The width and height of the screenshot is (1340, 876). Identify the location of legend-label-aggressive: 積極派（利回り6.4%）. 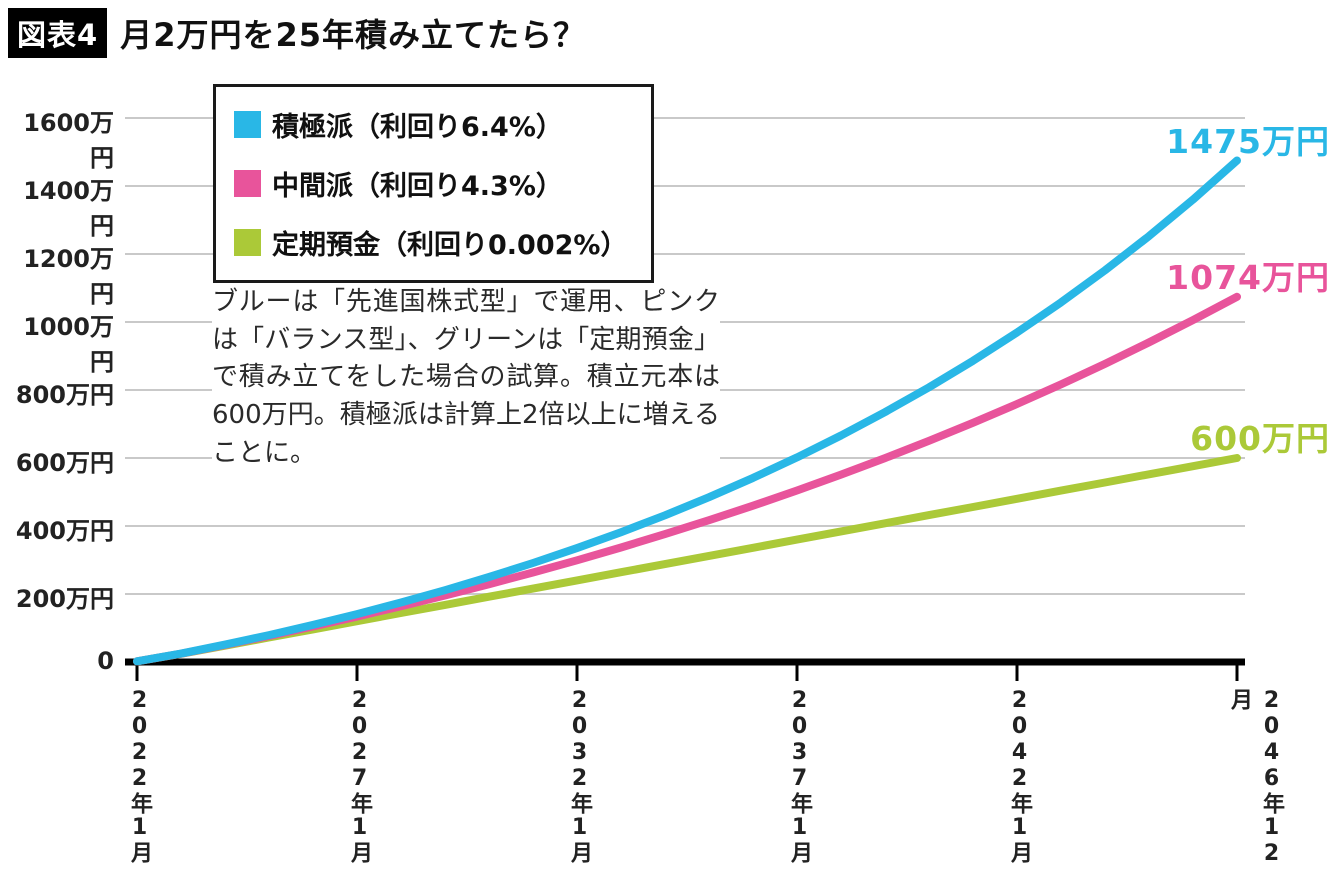
(417, 127).